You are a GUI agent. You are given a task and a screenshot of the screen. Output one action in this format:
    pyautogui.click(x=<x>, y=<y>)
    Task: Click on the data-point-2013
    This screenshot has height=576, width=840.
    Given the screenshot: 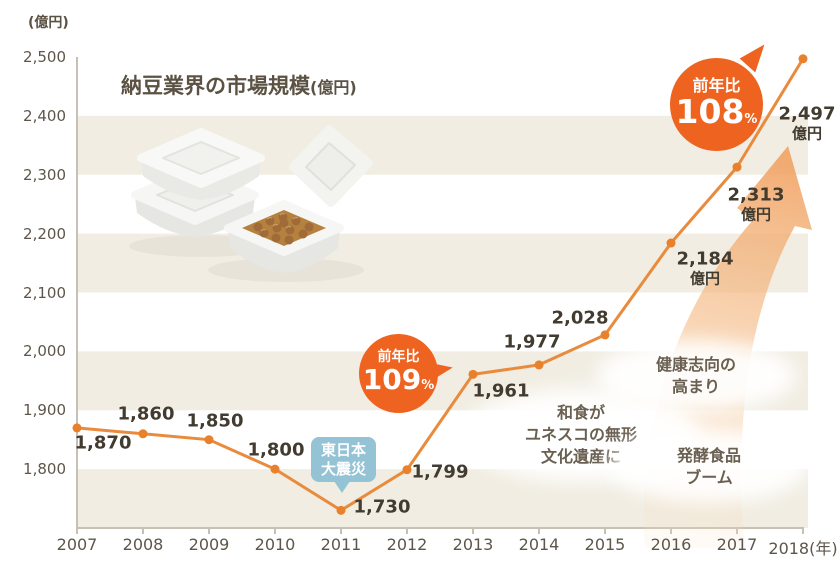 What is the action you would take?
    pyautogui.click(x=473, y=374)
    